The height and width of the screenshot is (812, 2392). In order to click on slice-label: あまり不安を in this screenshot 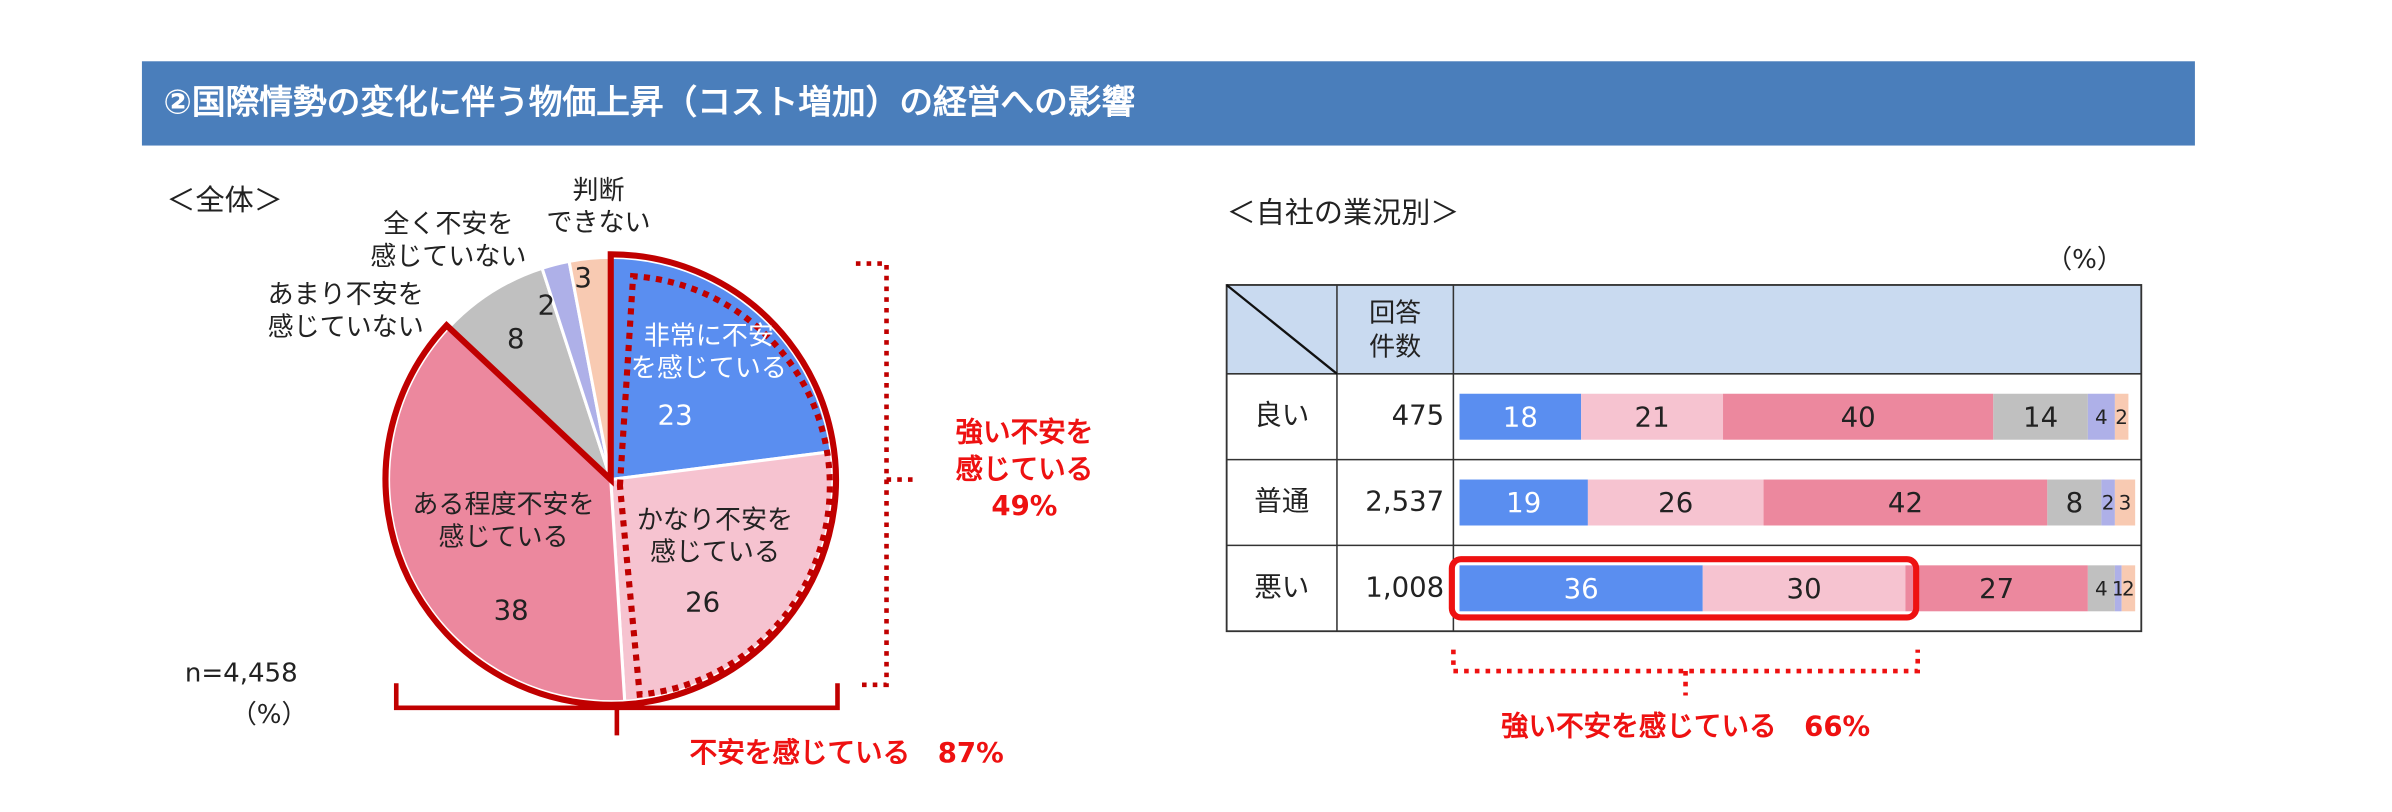, I will do `click(346, 295)`.